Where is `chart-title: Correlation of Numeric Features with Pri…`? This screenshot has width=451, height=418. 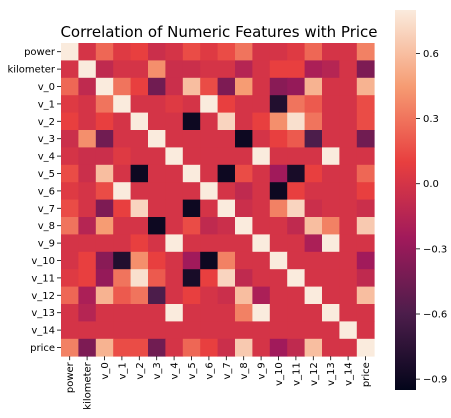 chart-title: Correlation of Numeric Features with Pri… is located at coordinates (218, 32).